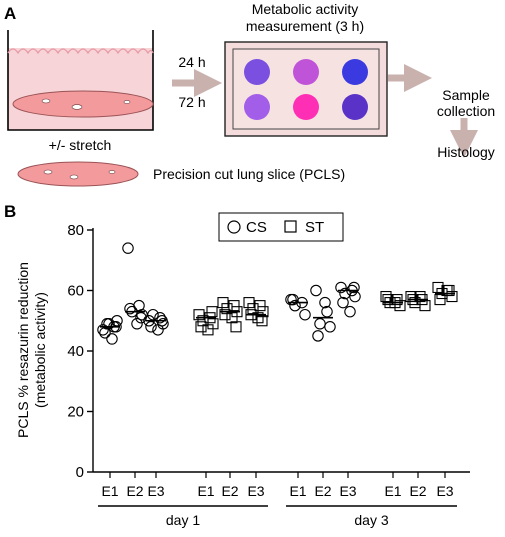 The height and width of the screenshot is (537, 505). What do you see at coordinates (75, 291) in the screenshot?
I see `y-tick-label: 60` at bounding box center [75, 291].